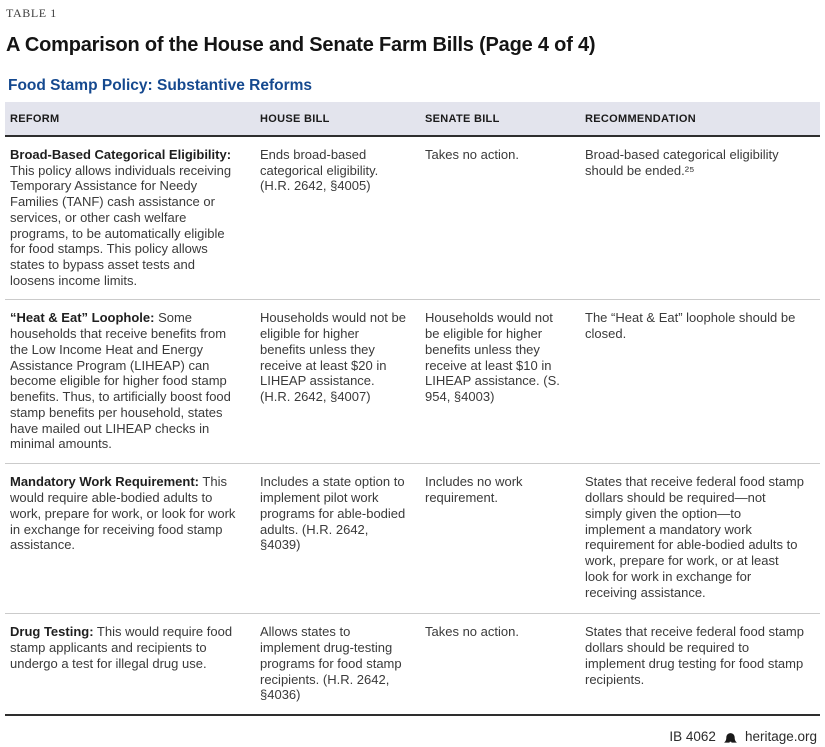 The width and height of the screenshot is (825, 747). I want to click on column-header-recommendation: RECOMMENDATION, so click(640, 119).